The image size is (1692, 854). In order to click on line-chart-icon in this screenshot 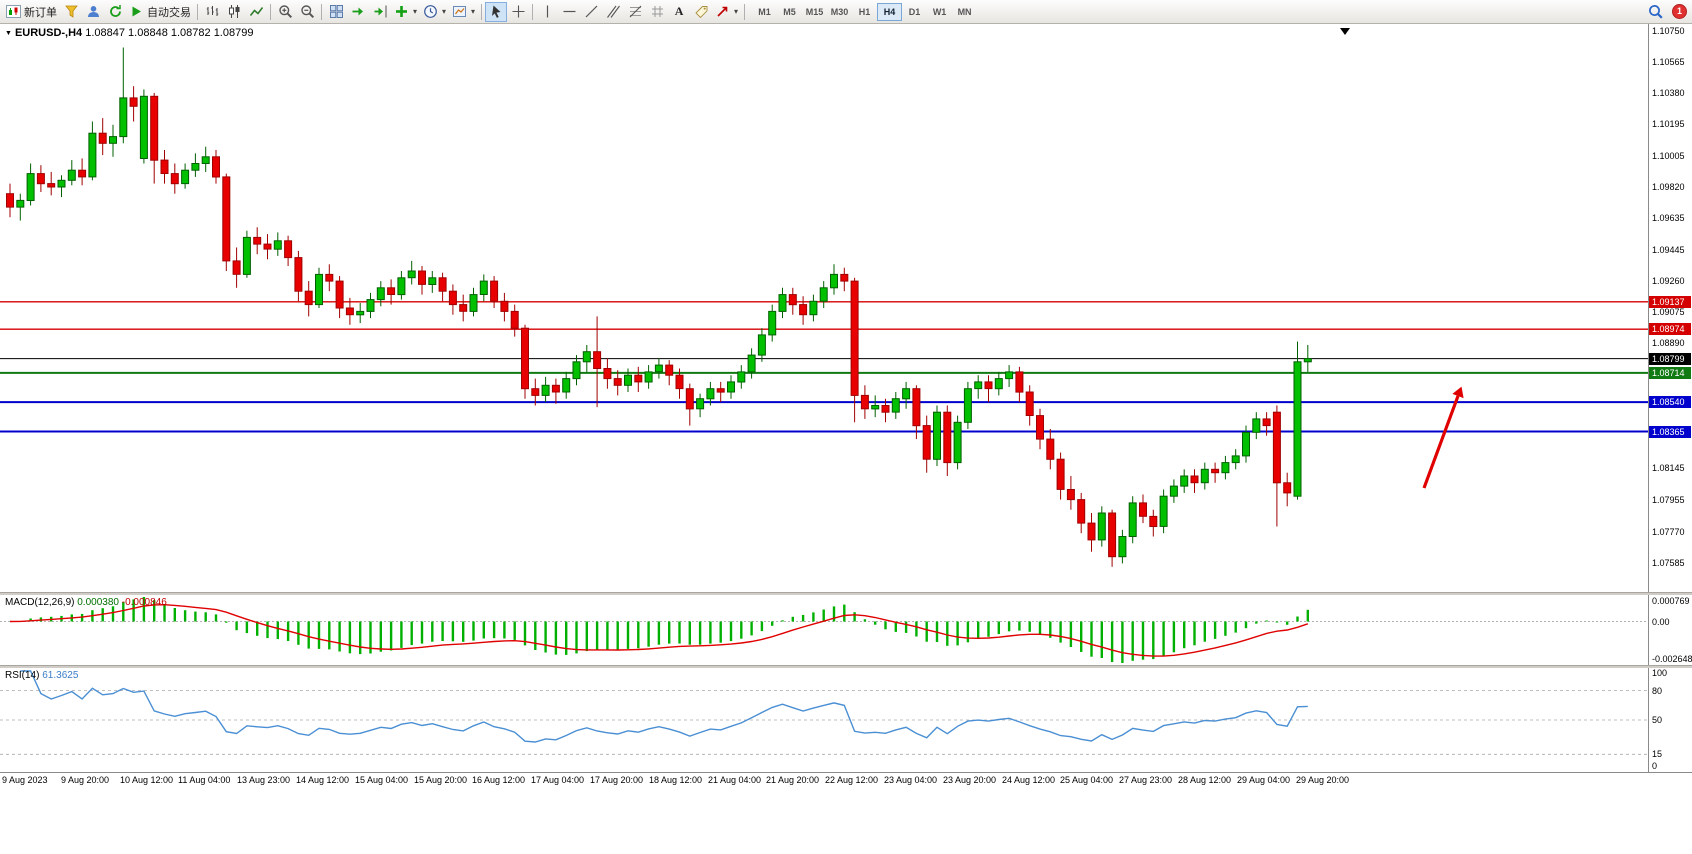, I will do `click(256, 11)`.